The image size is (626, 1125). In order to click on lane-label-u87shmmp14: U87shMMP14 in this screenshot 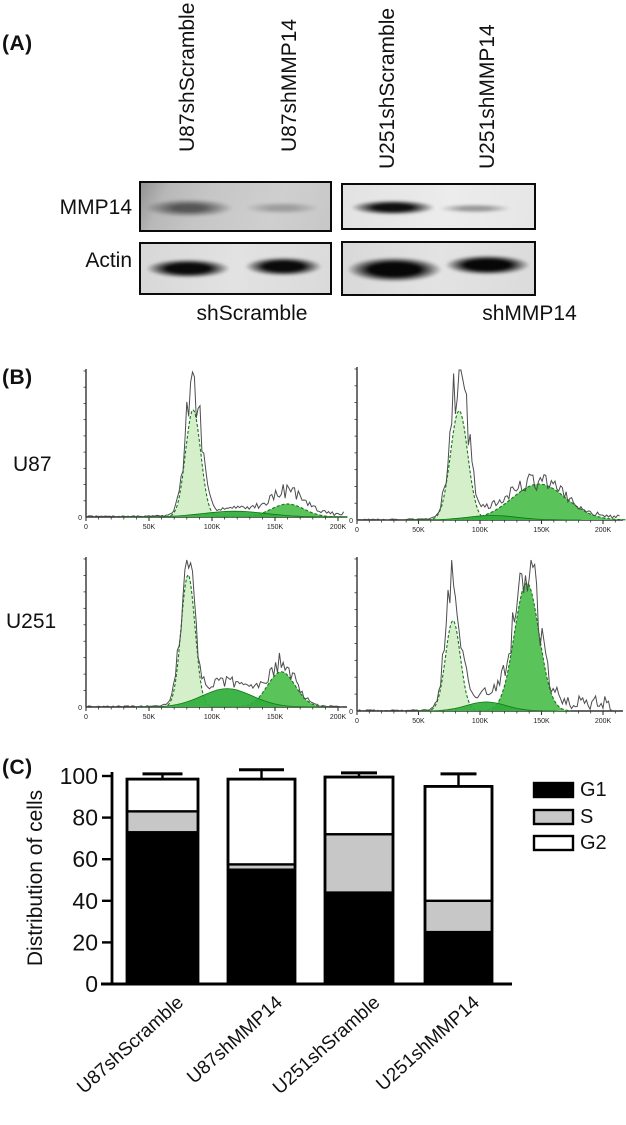, I will do `click(289, 85)`.